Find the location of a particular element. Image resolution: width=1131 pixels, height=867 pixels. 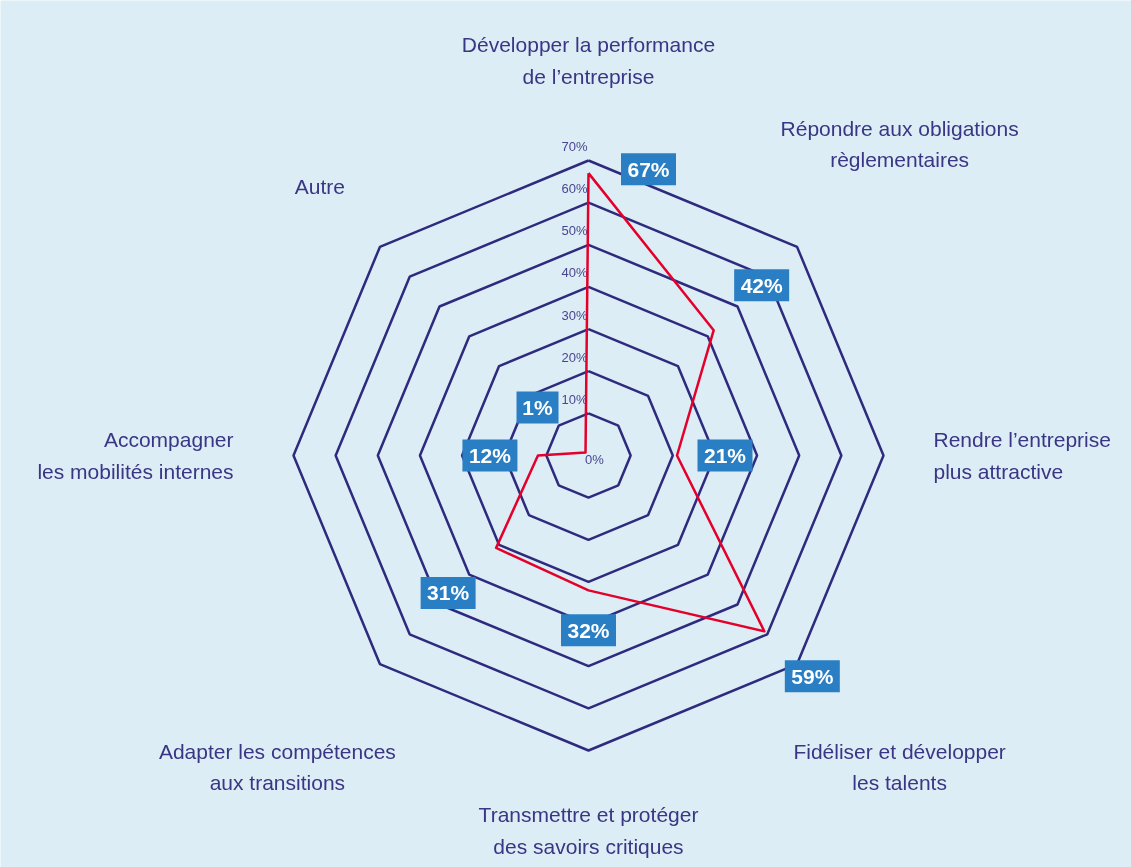

data-label: 21% is located at coordinates (725, 455).